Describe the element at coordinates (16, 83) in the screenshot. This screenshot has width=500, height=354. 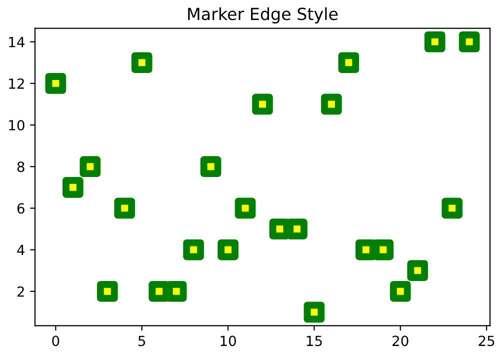
I see `y-tick-label: 12` at that location.